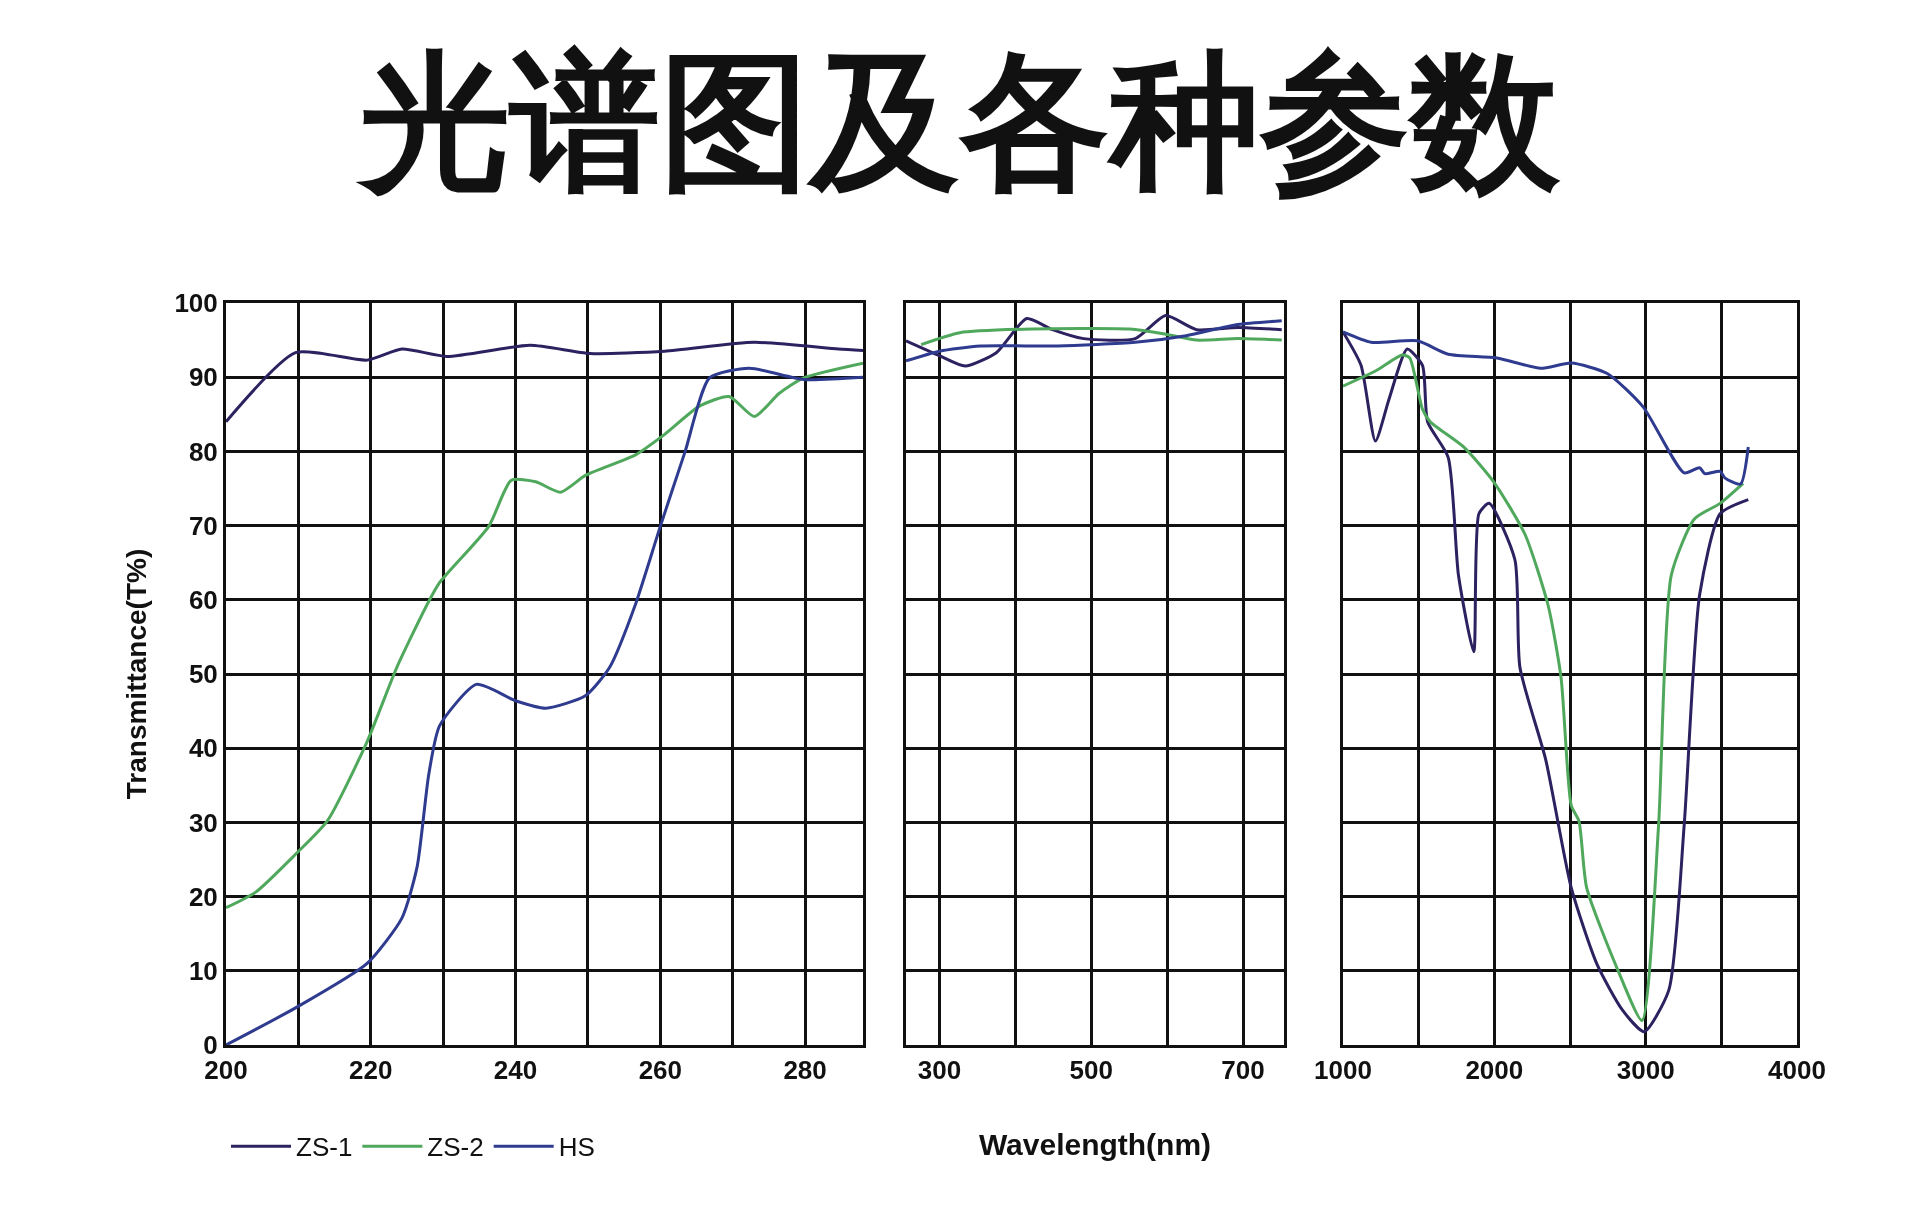 Image resolution: width=1920 pixels, height=1221 pixels. Describe the element at coordinates (1494, 1070) in the screenshot. I see `x-tick-label: 2000` at that location.